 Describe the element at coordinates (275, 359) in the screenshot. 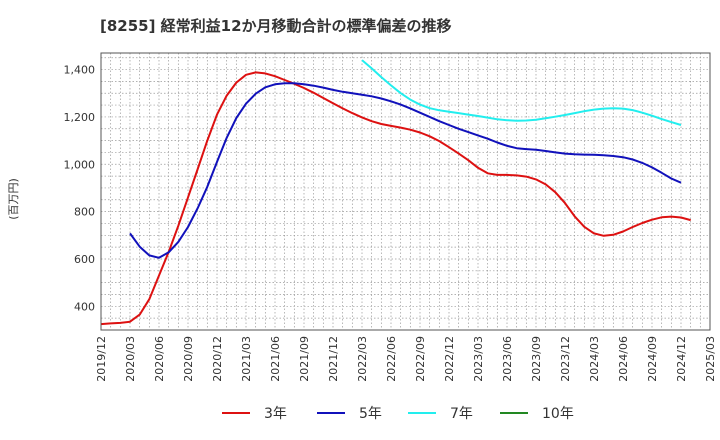

I see `x-tick-label: 2021/06` at that location.